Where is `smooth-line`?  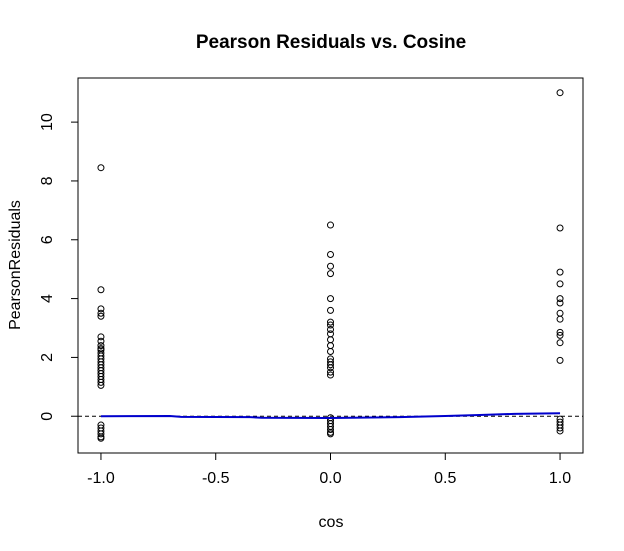
smooth-line is located at coordinates (330, 416).